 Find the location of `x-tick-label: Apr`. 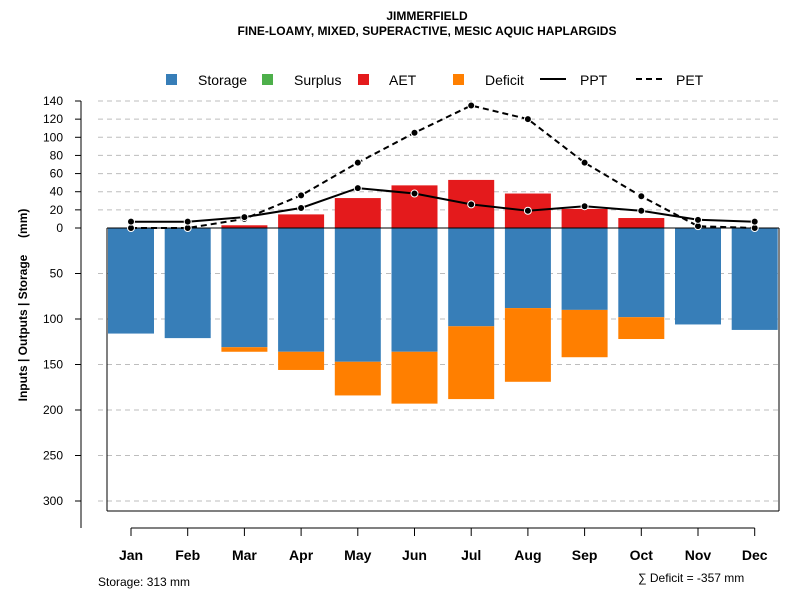

x-tick-label: Apr is located at coordinates (301, 555).